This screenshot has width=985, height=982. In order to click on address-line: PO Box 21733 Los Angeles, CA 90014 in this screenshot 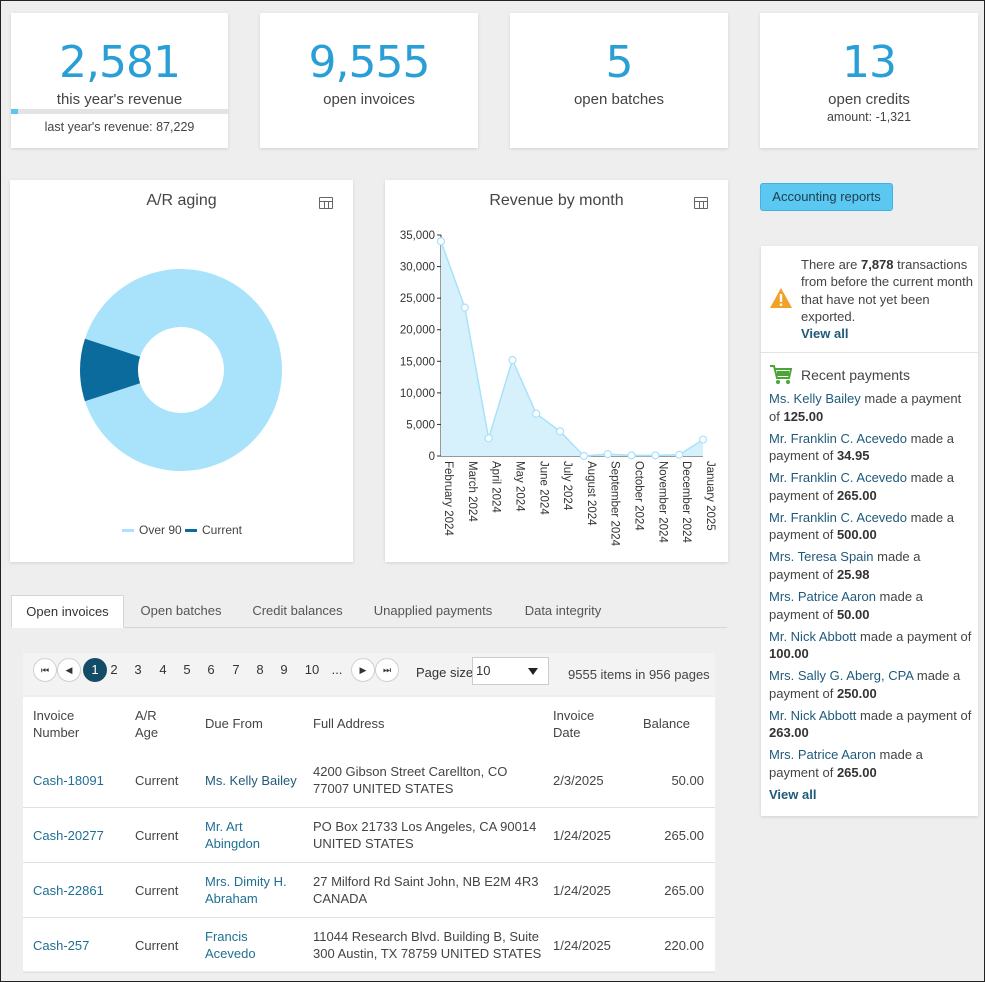, I will do `click(425, 826)`.